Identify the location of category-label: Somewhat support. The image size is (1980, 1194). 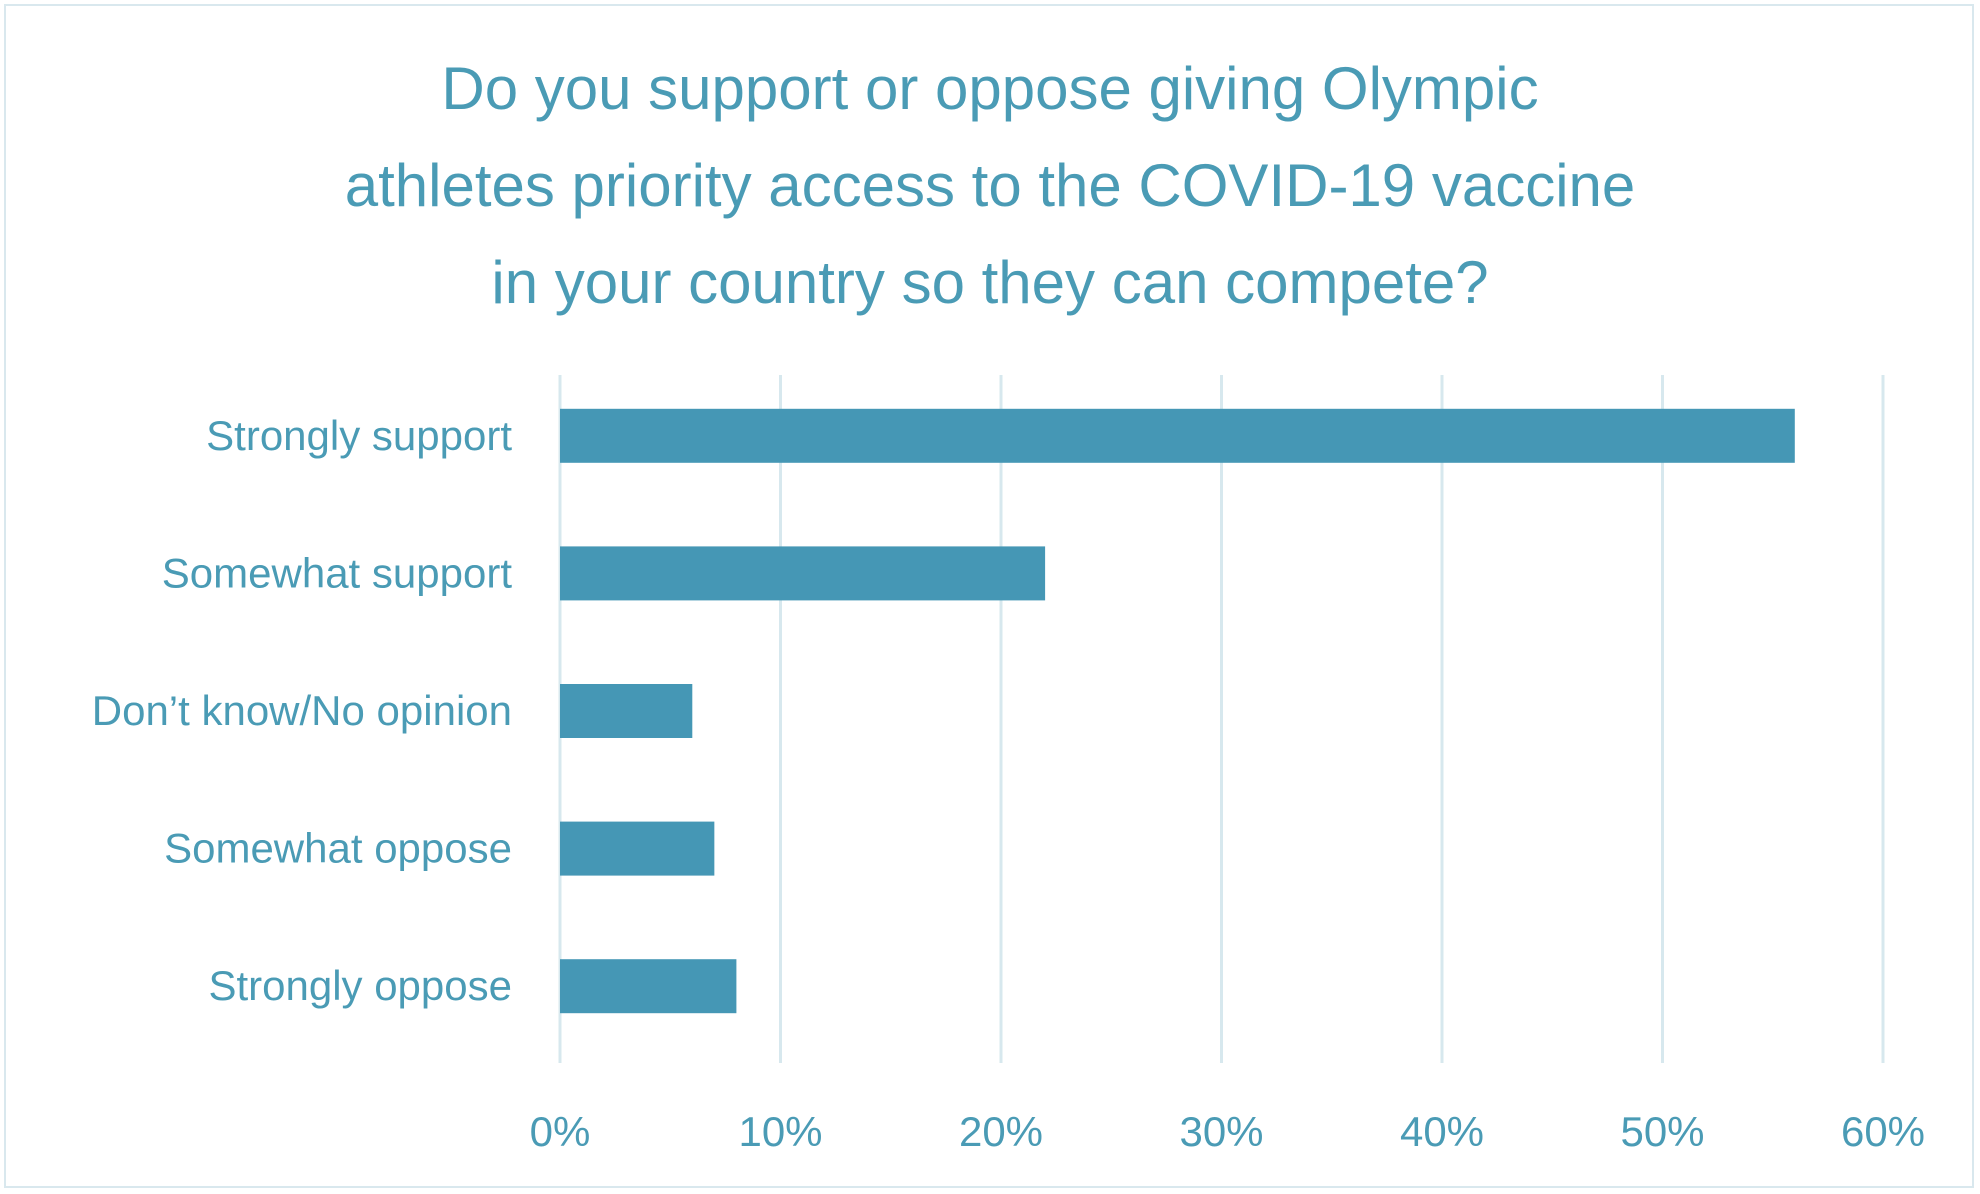
(337, 572).